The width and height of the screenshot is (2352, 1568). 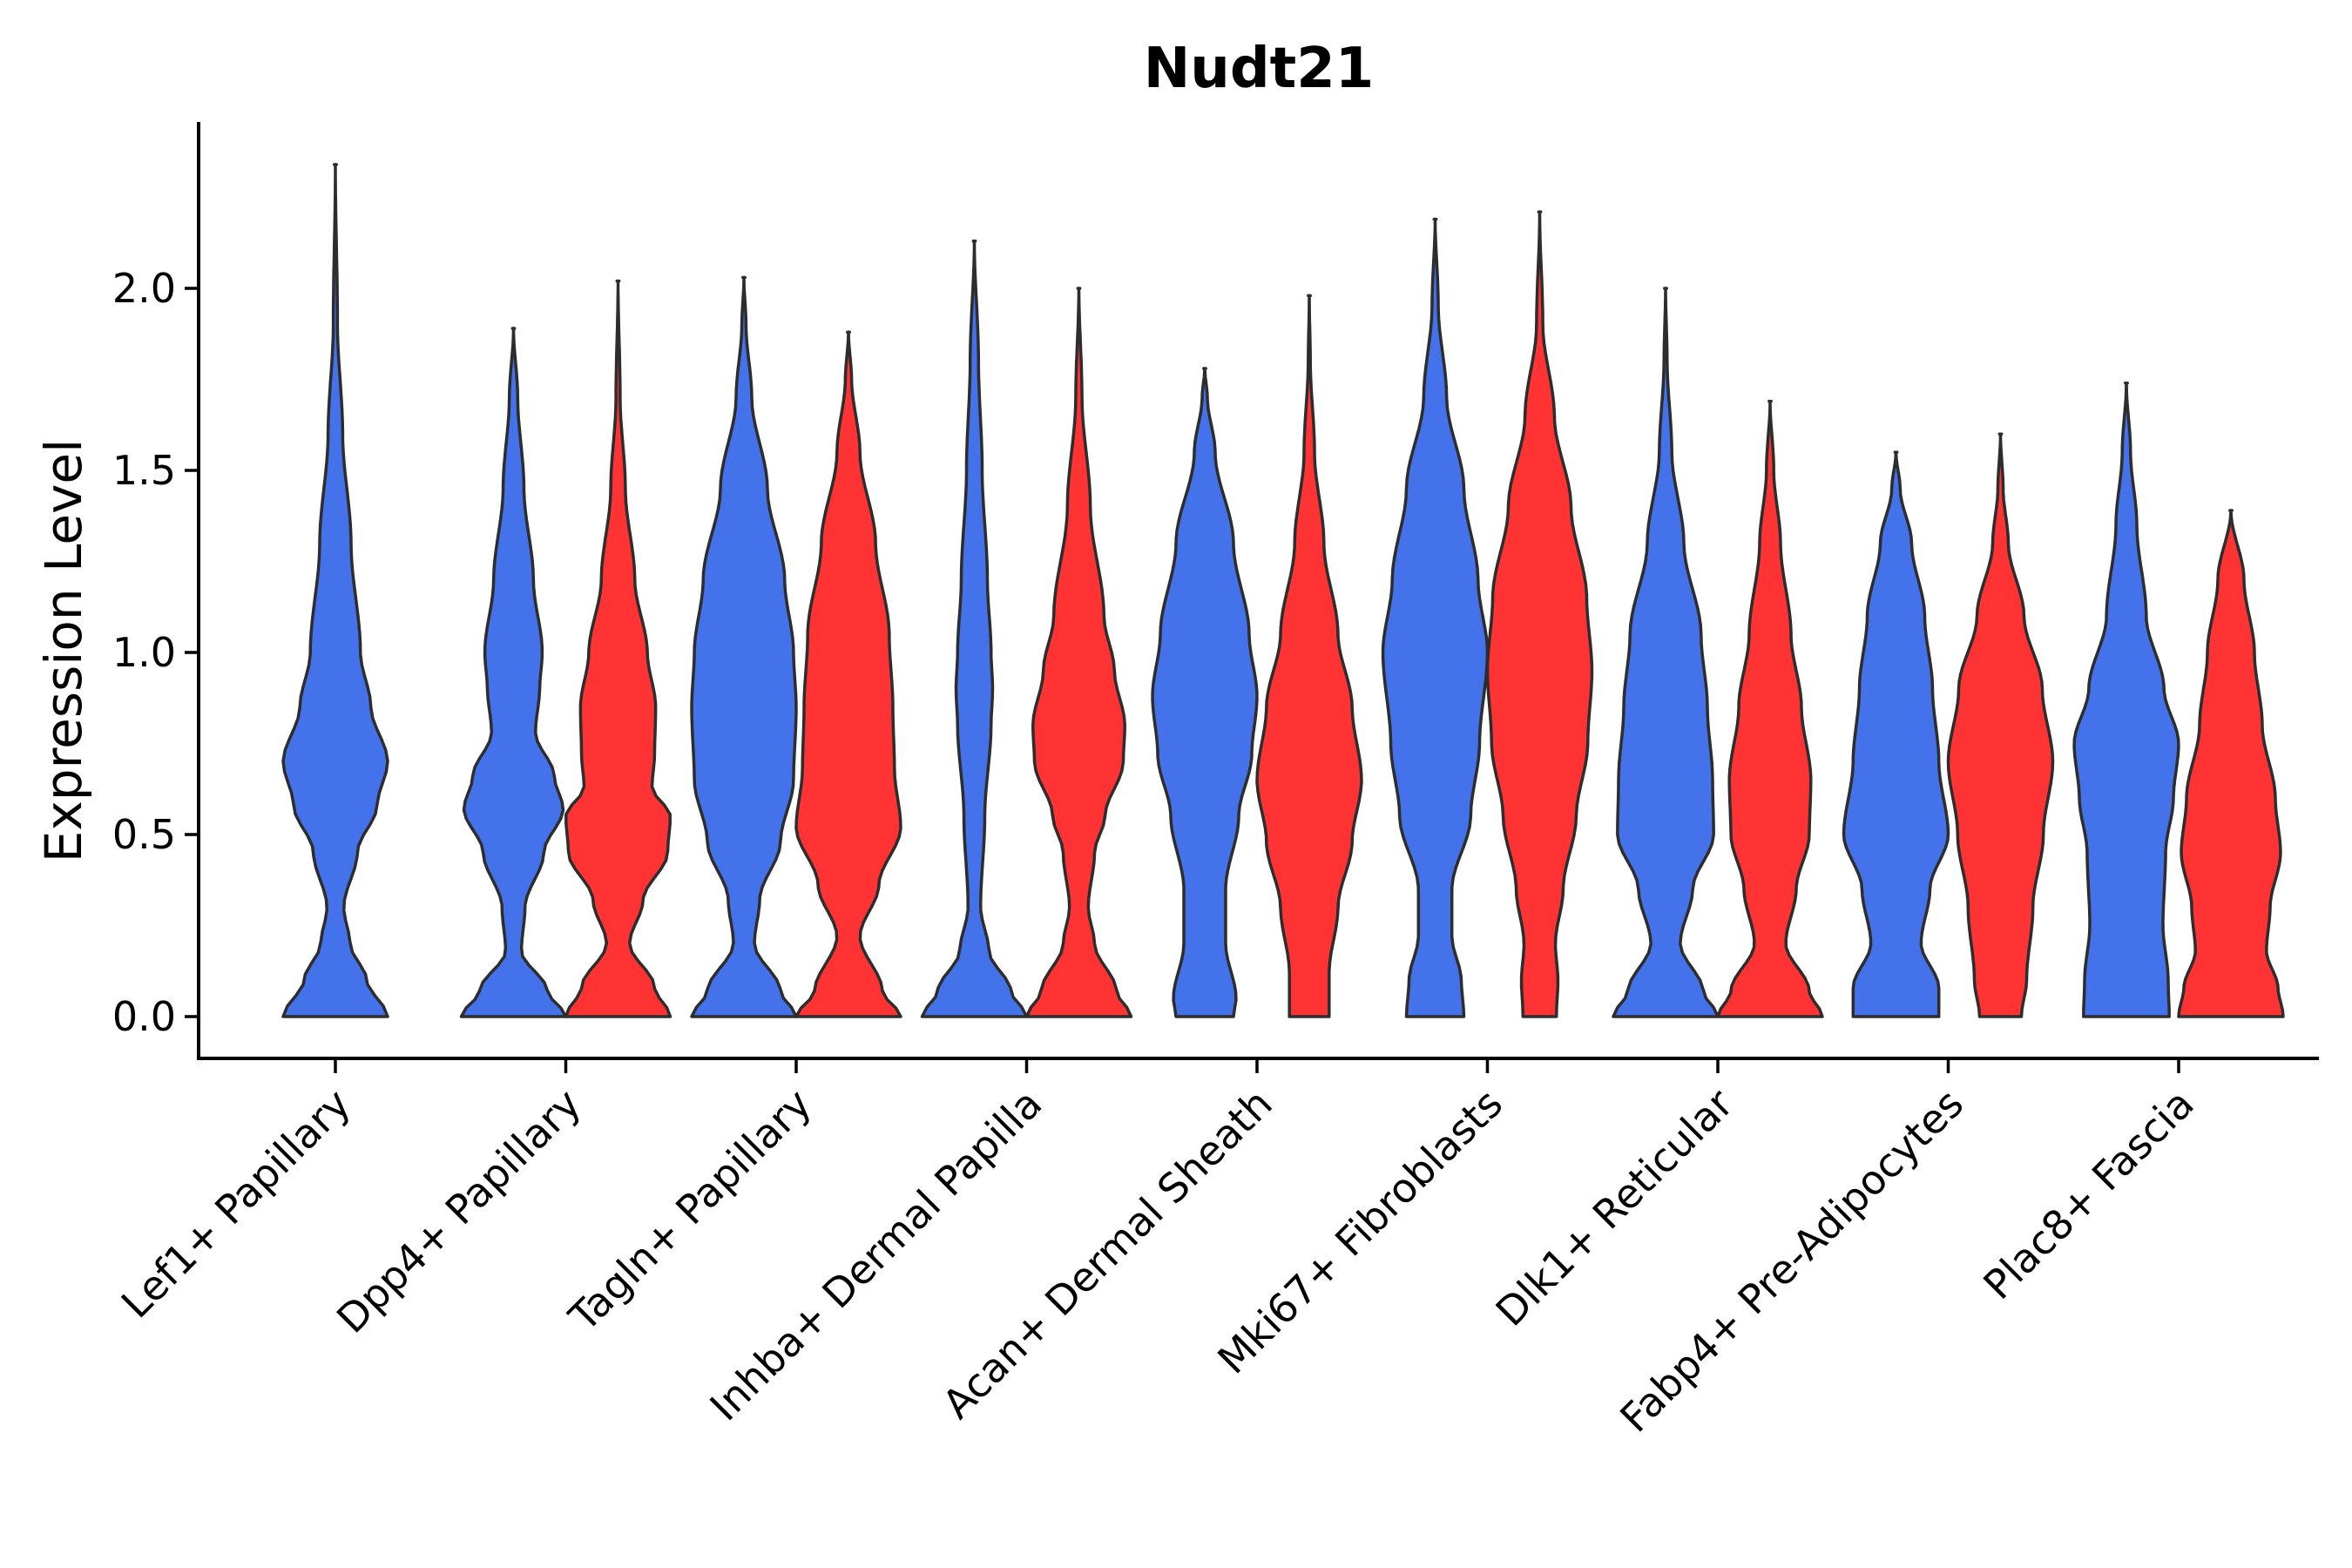 What do you see at coordinates (144, 834) in the screenshot?
I see `y-tick-label: 0.5` at bounding box center [144, 834].